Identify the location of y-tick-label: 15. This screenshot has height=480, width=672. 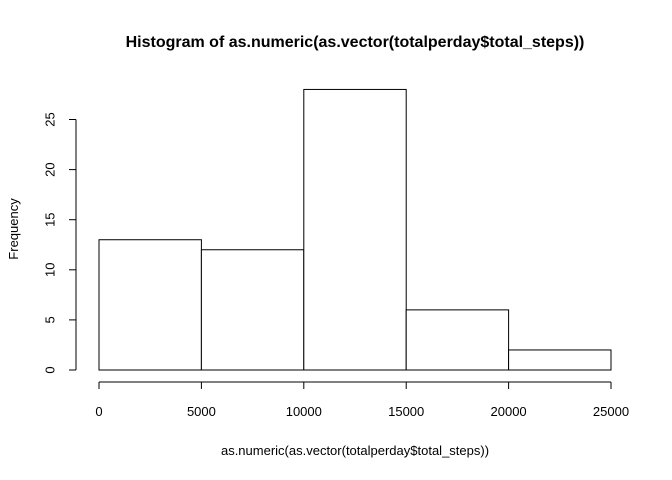
(50, 219).